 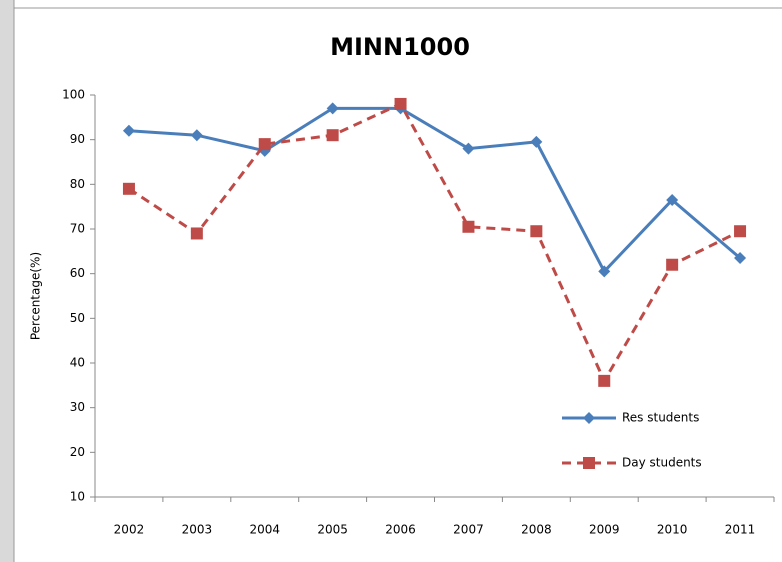 I want to click on y-tick-label: 10, so click(x=77, y=497).